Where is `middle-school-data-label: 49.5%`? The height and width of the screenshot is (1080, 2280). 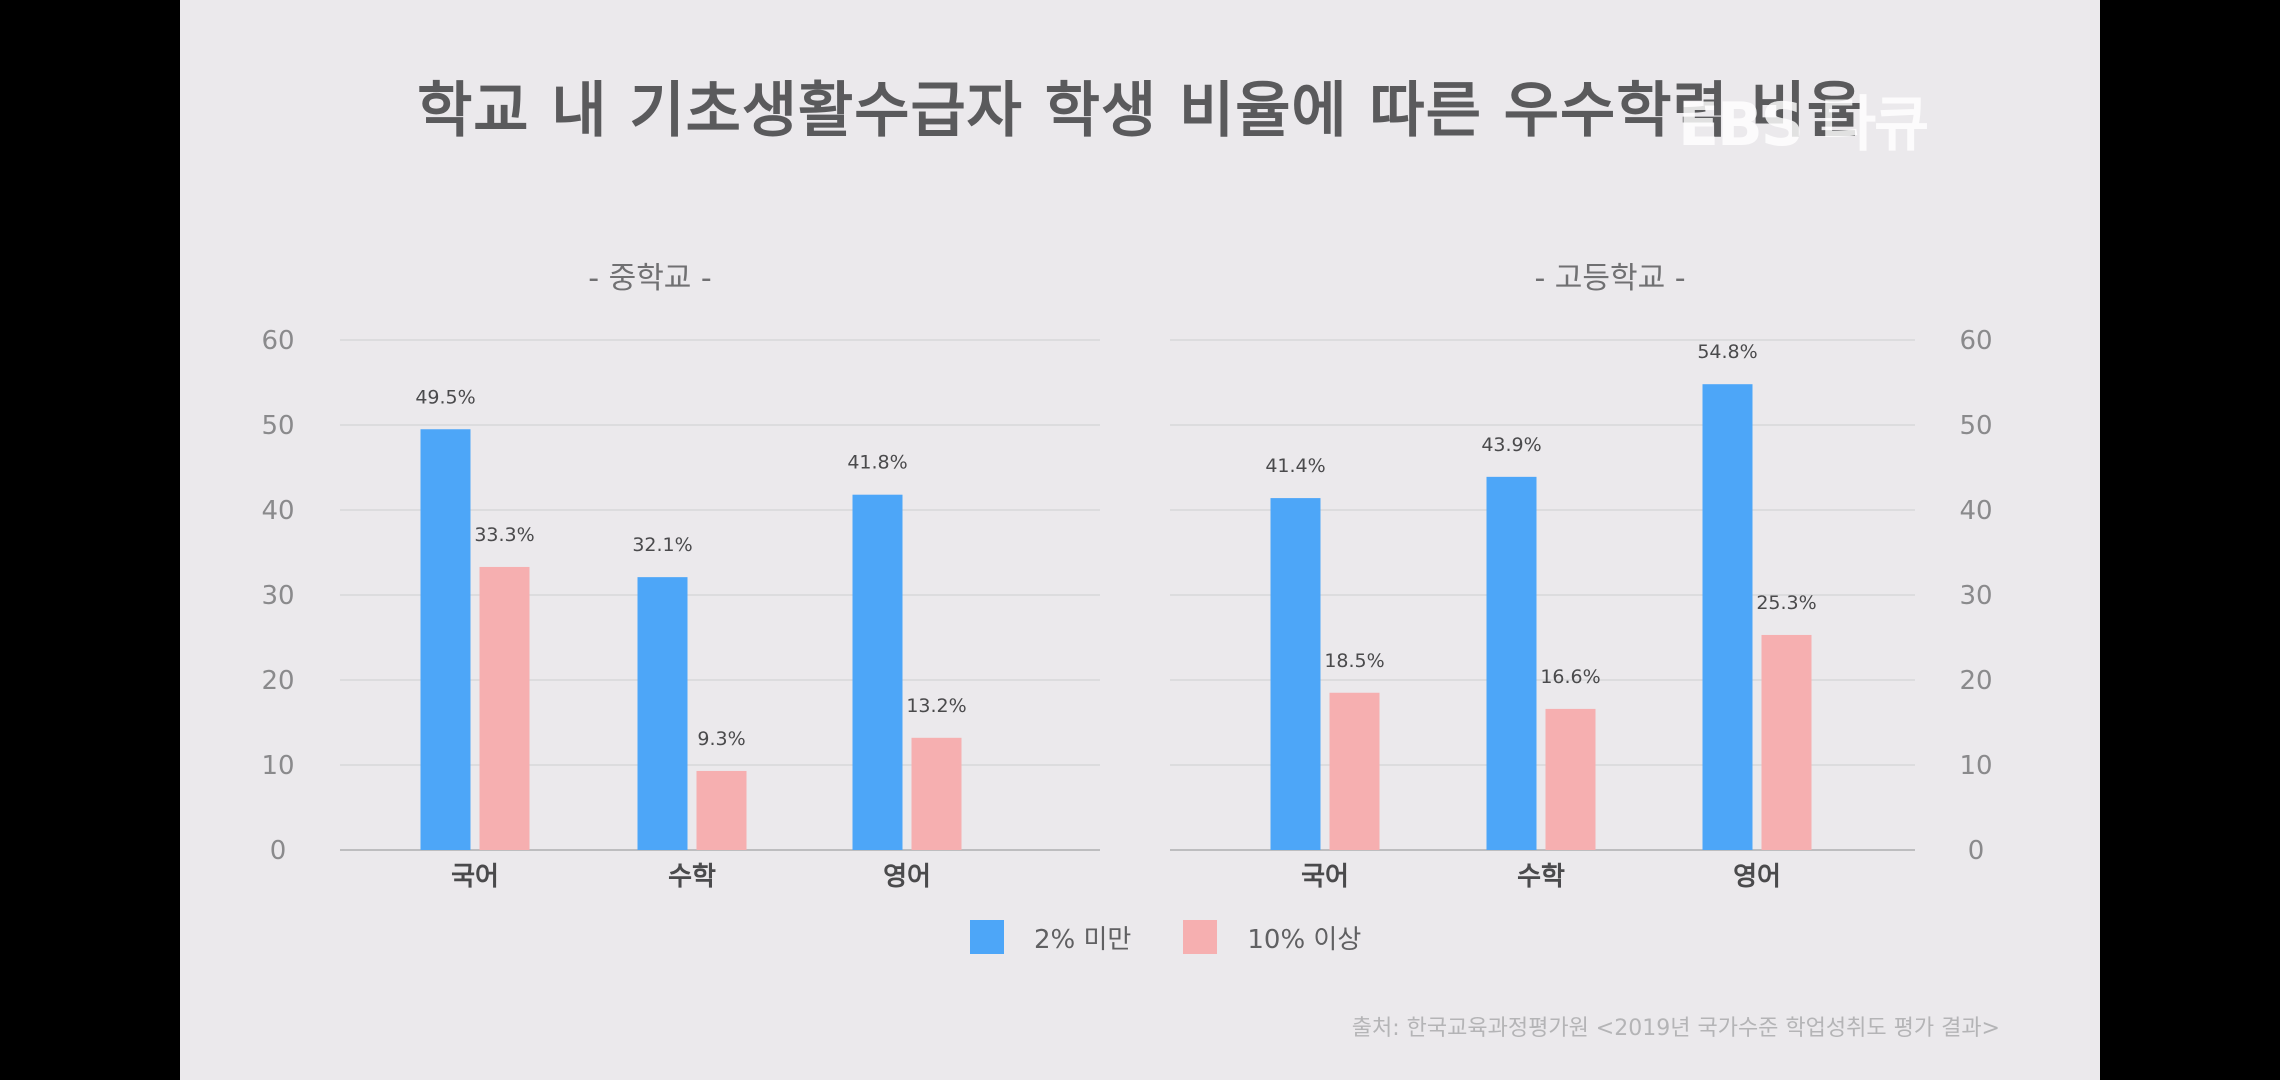
middle-school-data-label: 49.5% is located at coordinates (445, 397).